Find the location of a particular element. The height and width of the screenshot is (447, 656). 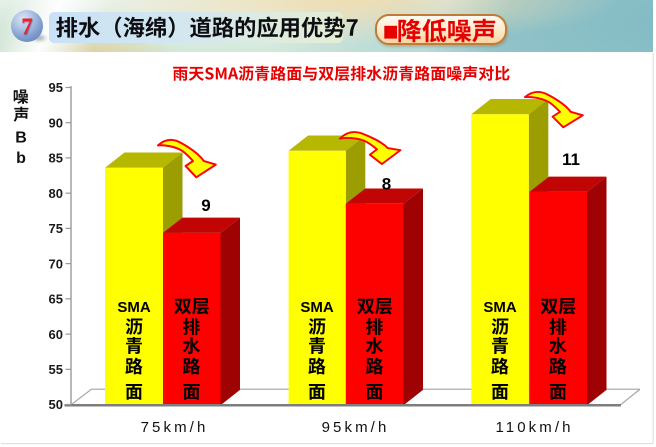

svg-text: 80 is located at coordinates (56, 193).